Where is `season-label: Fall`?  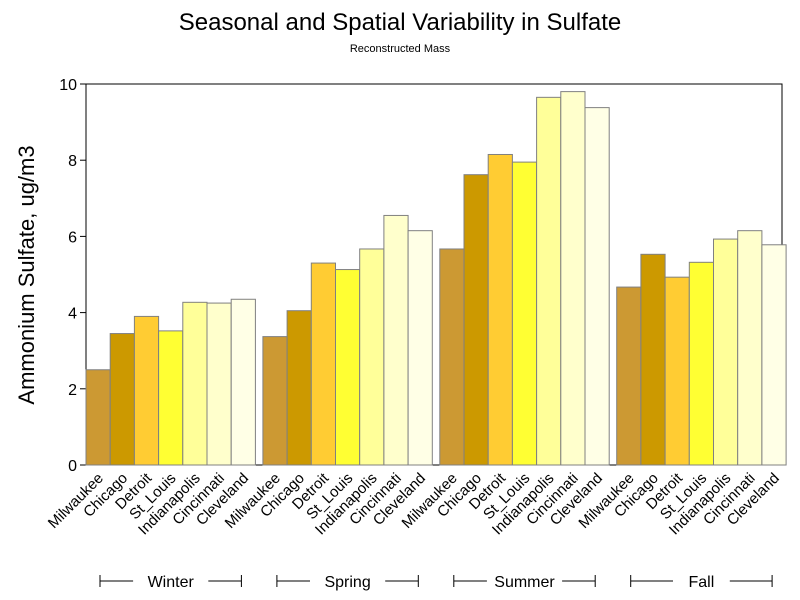
season-label: Fall is located at coordinates (702, 582).